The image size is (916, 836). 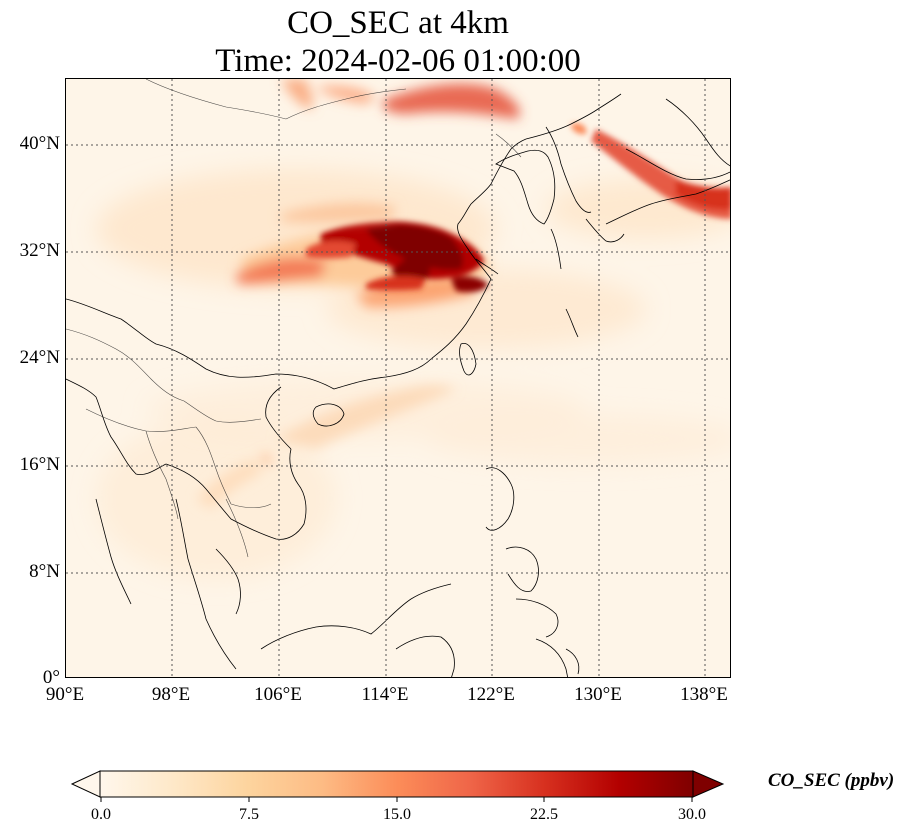 I want to click on colorbar-ticks, so click(x=396, y=799).